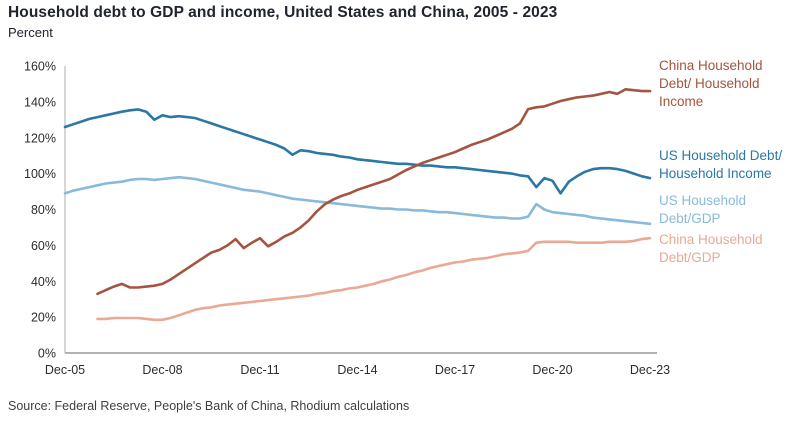 Image resolution: width=800 pixels, height=427 pixels. Describe the element at coordinates (703, 209) in the screenshot. I see `series-label-us-debt-gdp: US Household Debt/GDP` at that location.